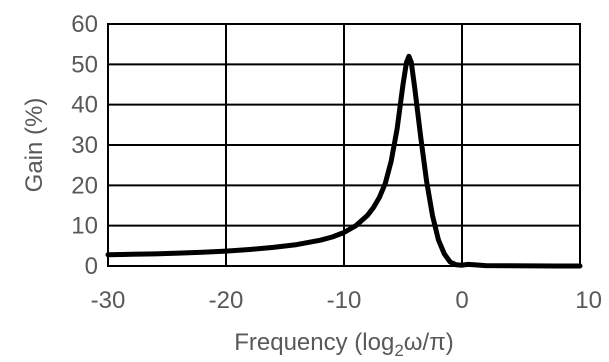  I want to click on y-tick-label-2: 20, so click(84, 185).